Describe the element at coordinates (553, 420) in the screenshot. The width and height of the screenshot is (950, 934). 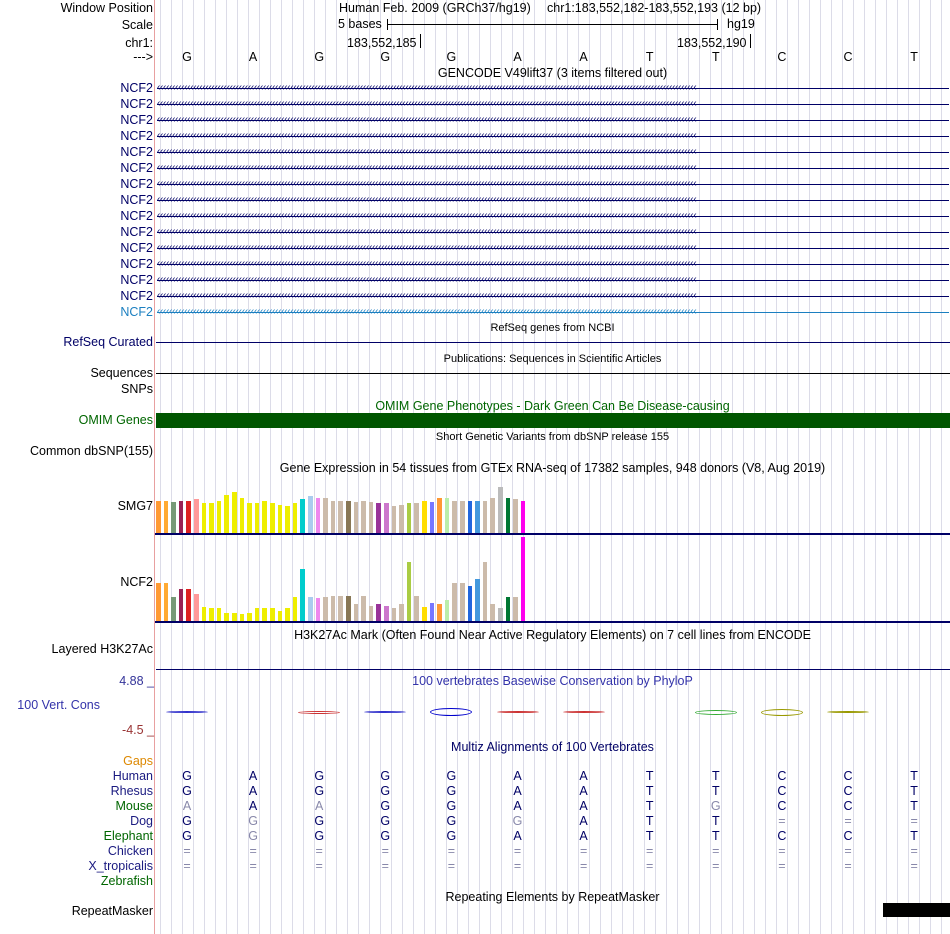
I see `omim-feature-bar` at that location.